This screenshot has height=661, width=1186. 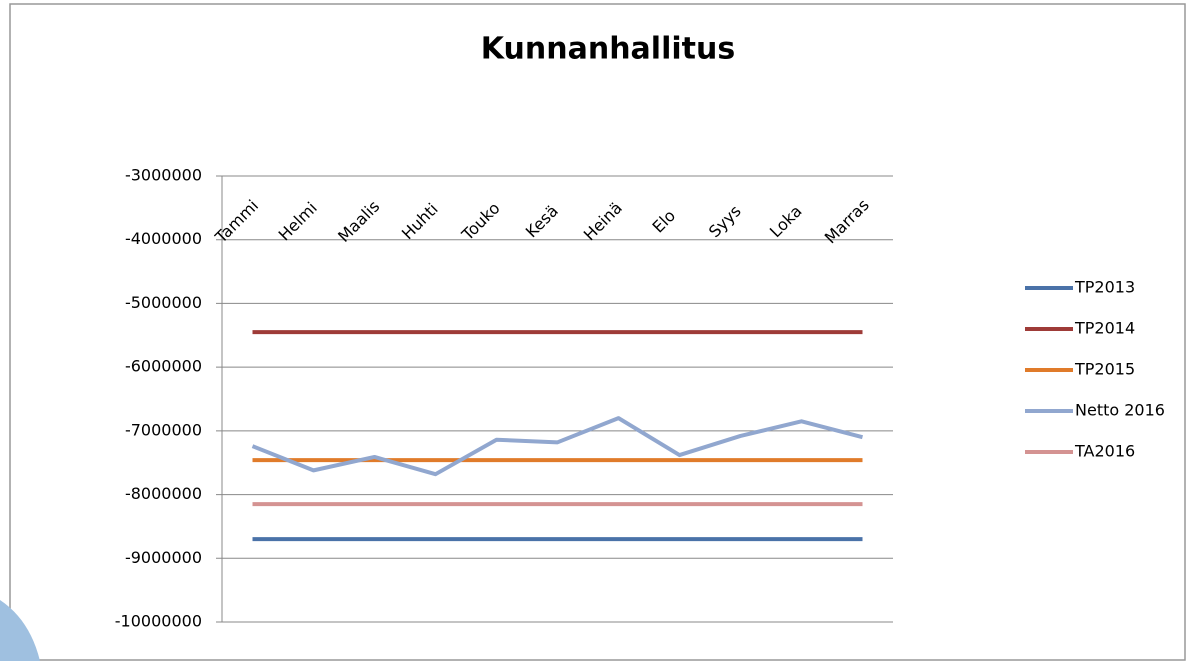 What do you see at coordinates (20, 630) in the screenshot?
I see `decoration` at bounding box center [20, 630].